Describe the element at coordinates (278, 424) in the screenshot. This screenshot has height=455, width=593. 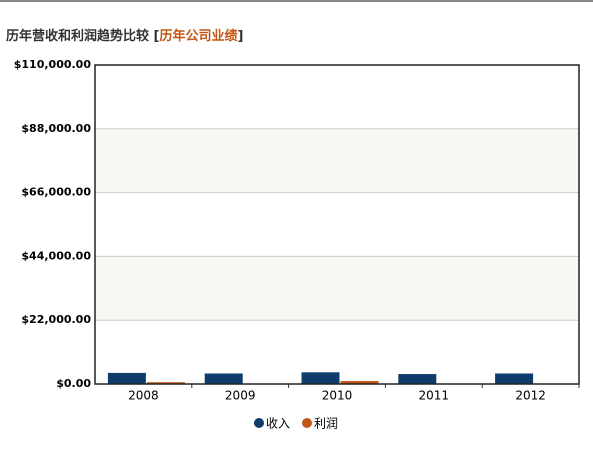
I see `legend-label: 收入` at that location.